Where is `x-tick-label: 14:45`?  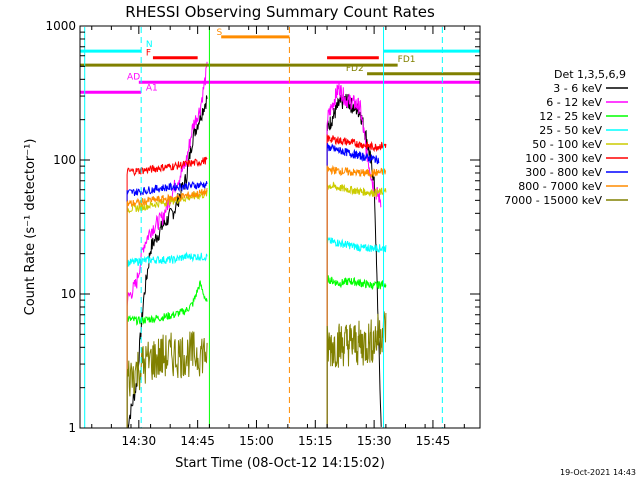
x-tick-label: 14:45 is located at coordinates (197, 441).